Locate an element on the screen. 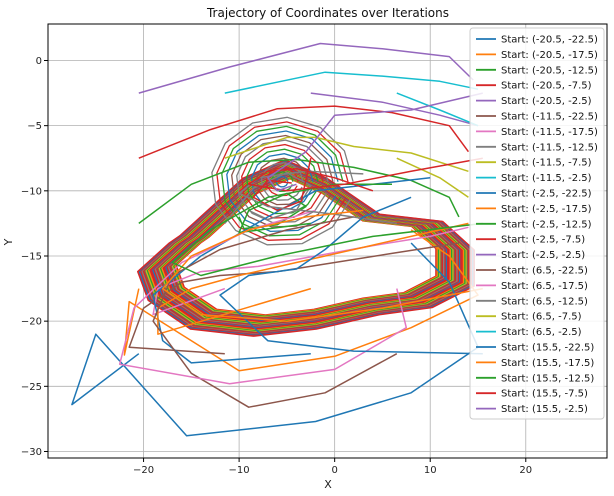  y-tick-label: −25 is located at coordinates (31, 387).